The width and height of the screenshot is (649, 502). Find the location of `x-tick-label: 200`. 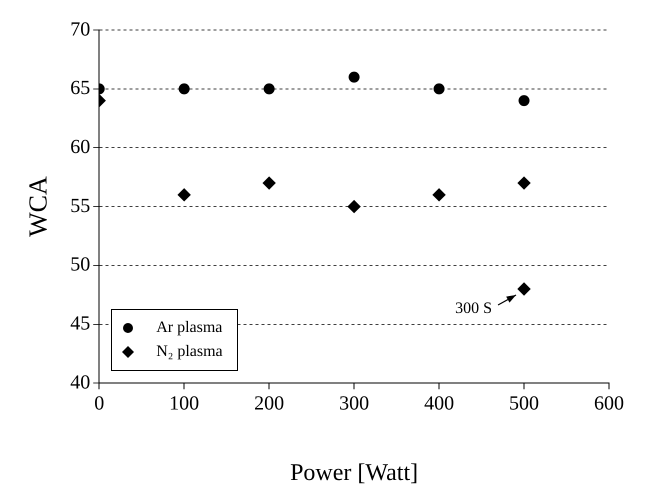

x-tick-label: 200 is located at coordinates (269, 403).